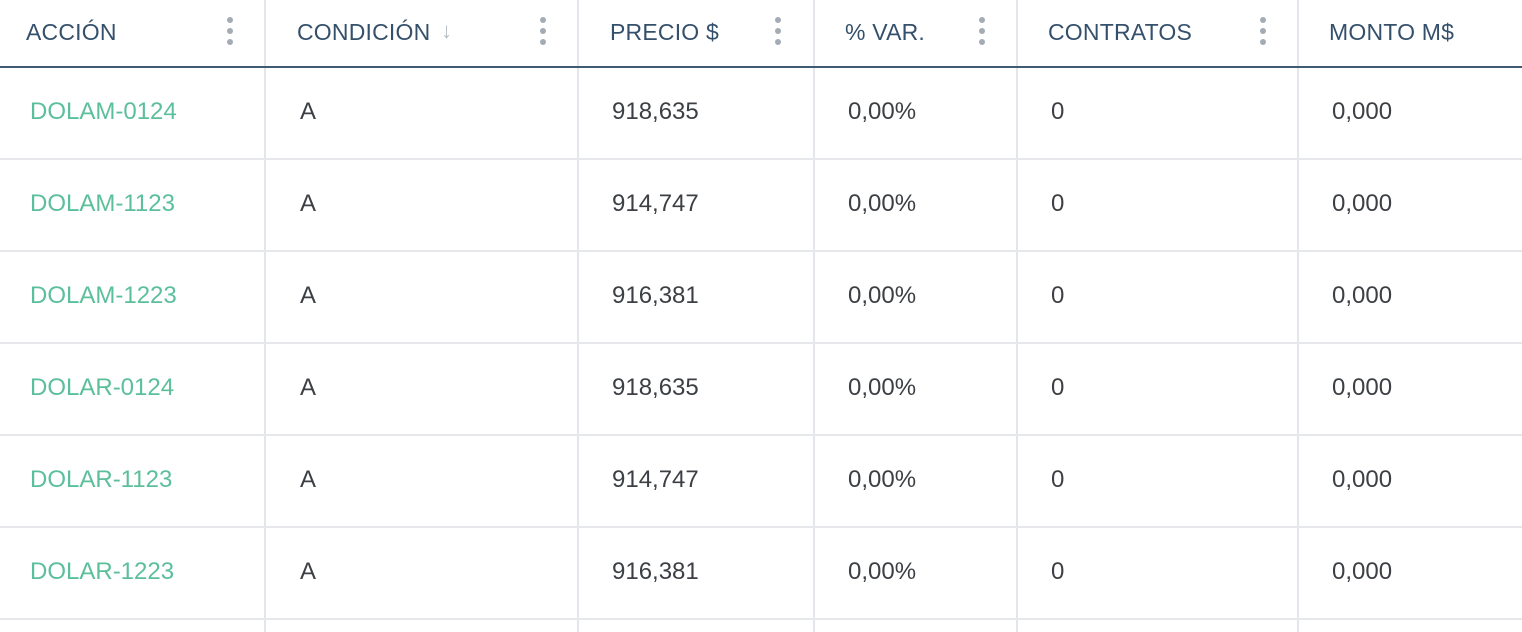  What do you see at coordinates (364, 32) in the screenshot?
I see `column-header-label: CONDICIÓN` at bounding box center [364, 32].